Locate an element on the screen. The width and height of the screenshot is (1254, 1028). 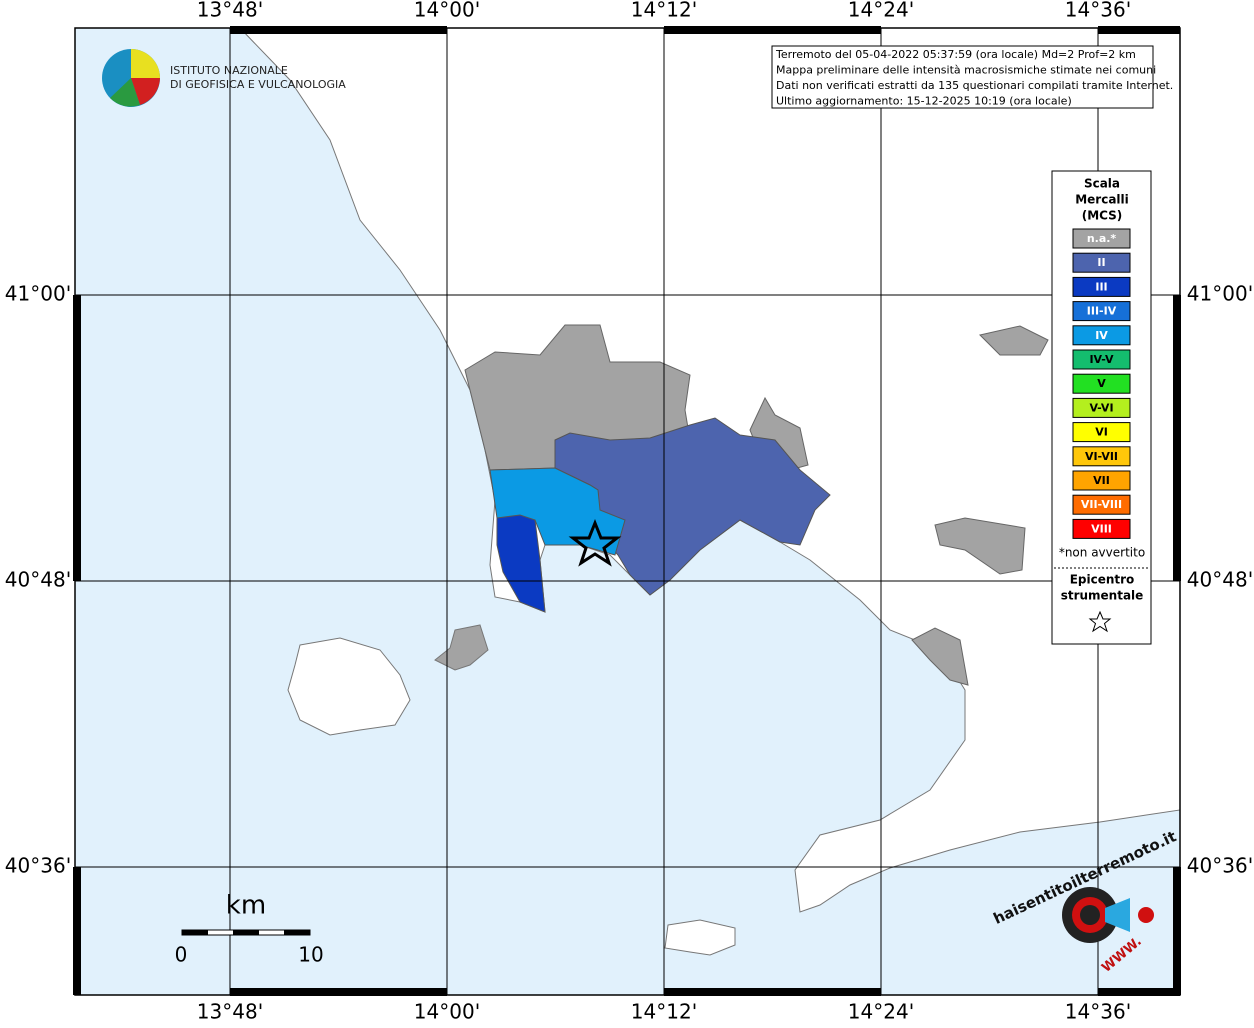
legend-label: VI is located at coordinates (1101, 432).